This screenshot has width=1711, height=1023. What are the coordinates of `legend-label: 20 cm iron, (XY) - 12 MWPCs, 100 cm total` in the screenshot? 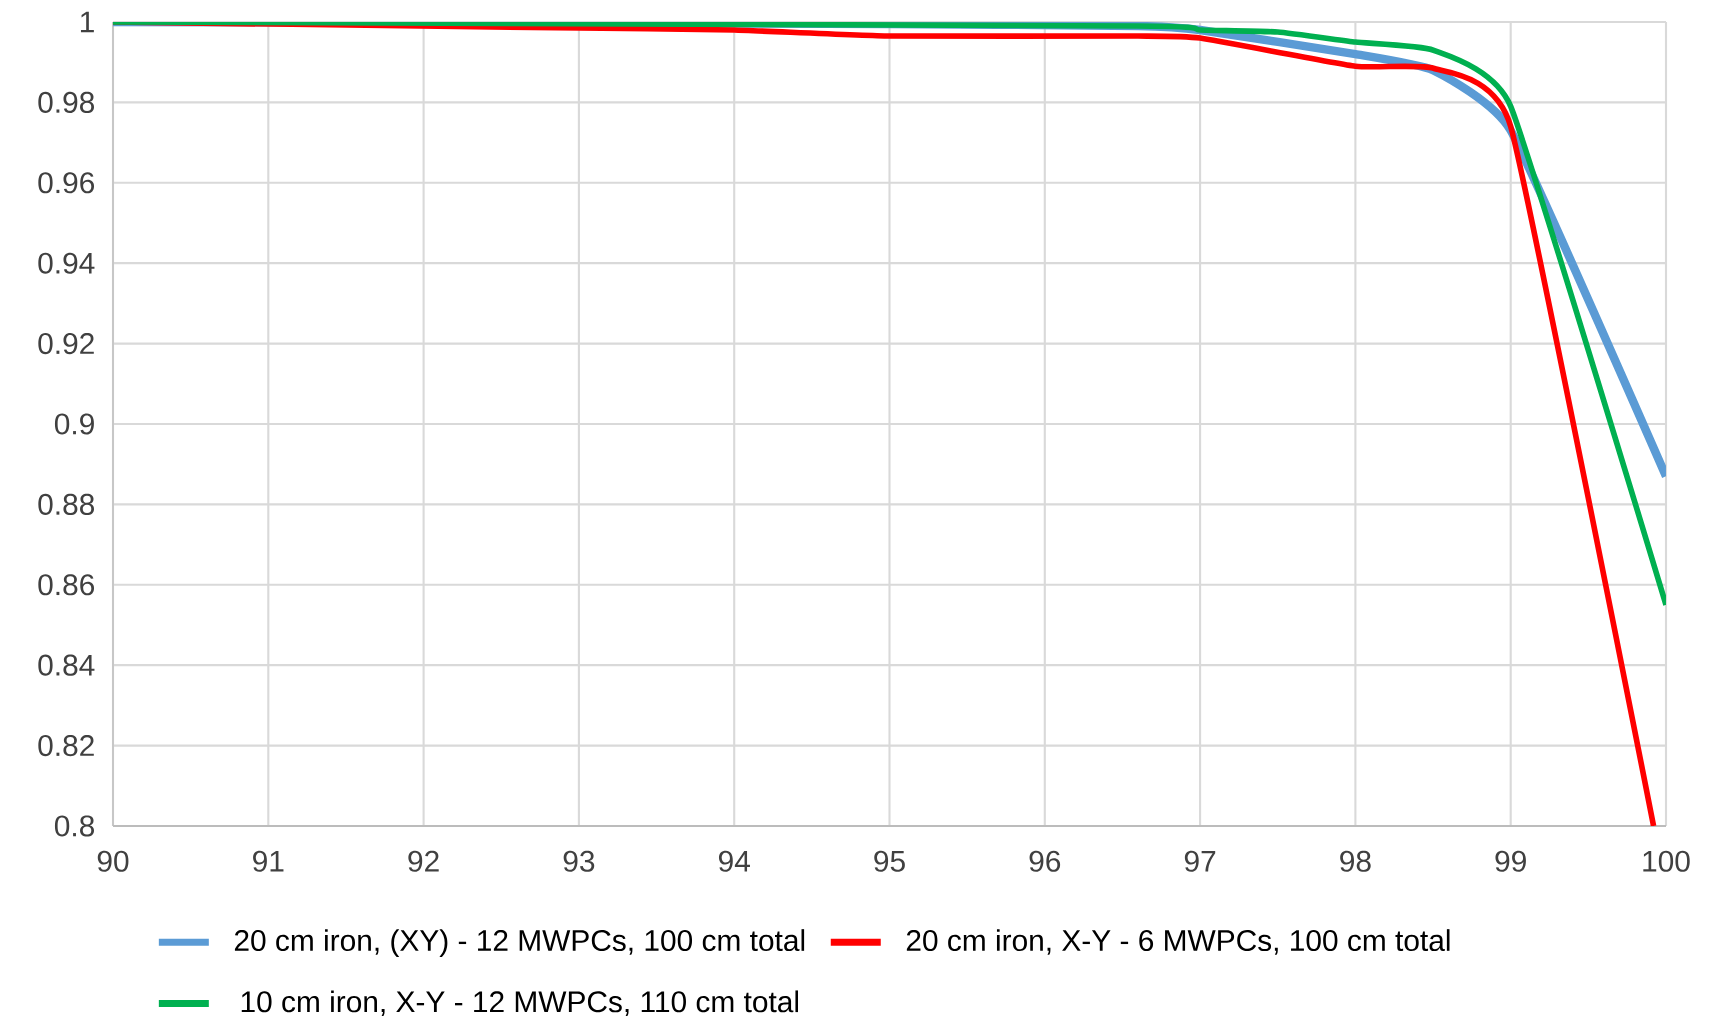 It's located at (519, 943).